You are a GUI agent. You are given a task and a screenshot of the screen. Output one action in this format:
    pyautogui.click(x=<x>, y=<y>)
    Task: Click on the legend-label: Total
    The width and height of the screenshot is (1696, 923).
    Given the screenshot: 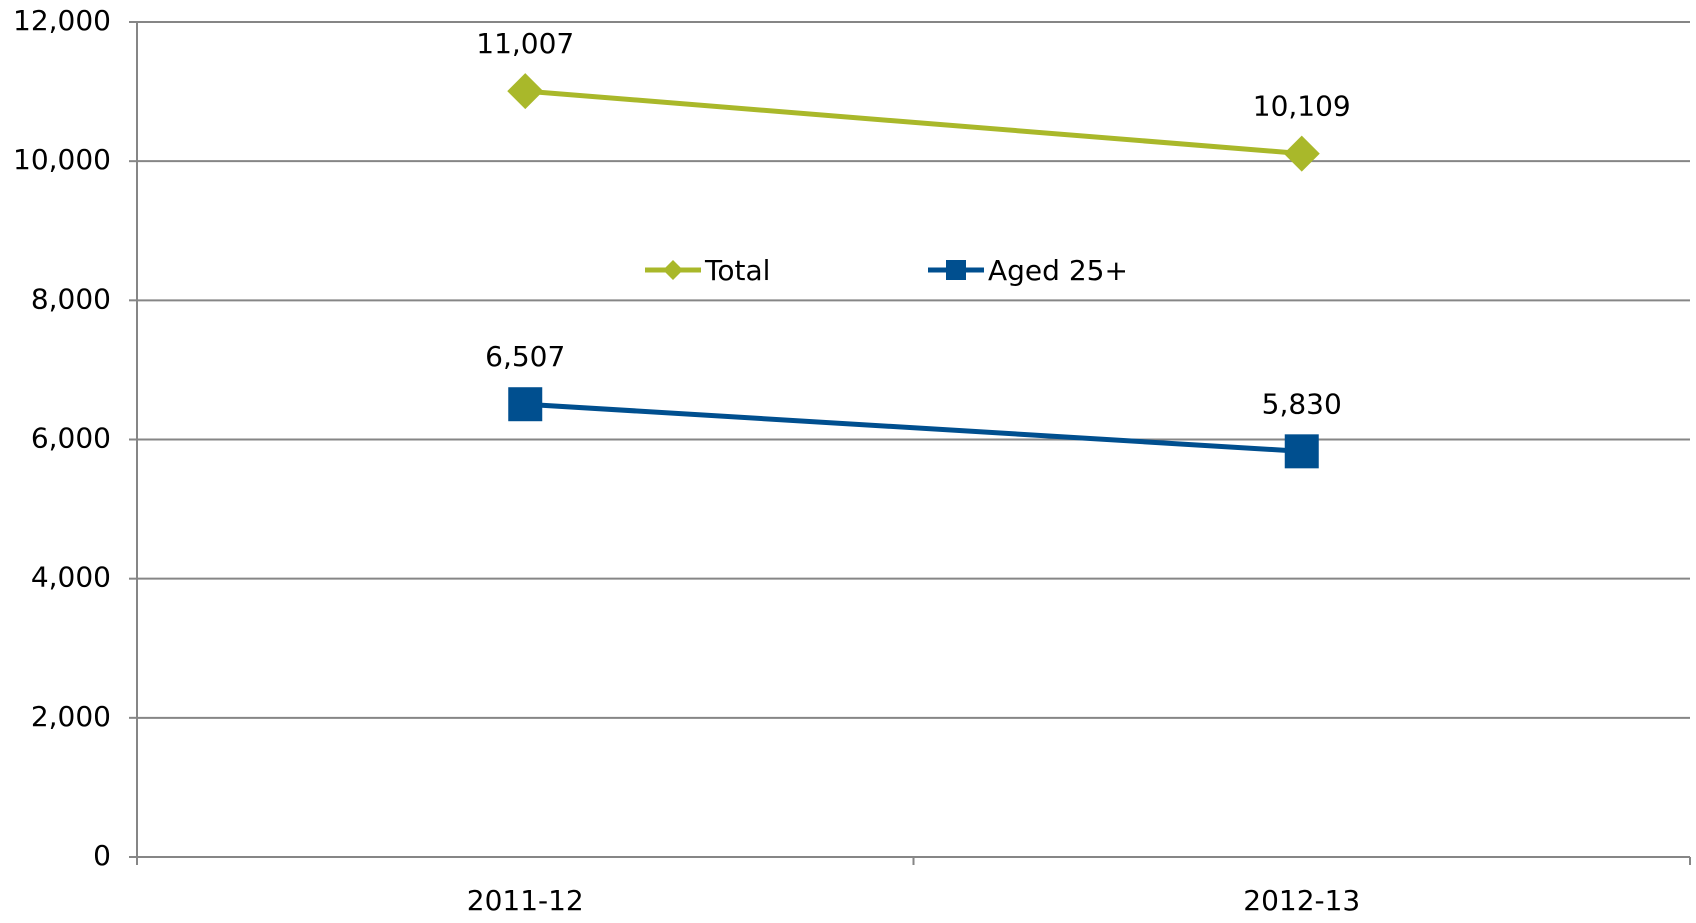 What is the action you would take?
    pyautogui.click(x=737, y=270)
    